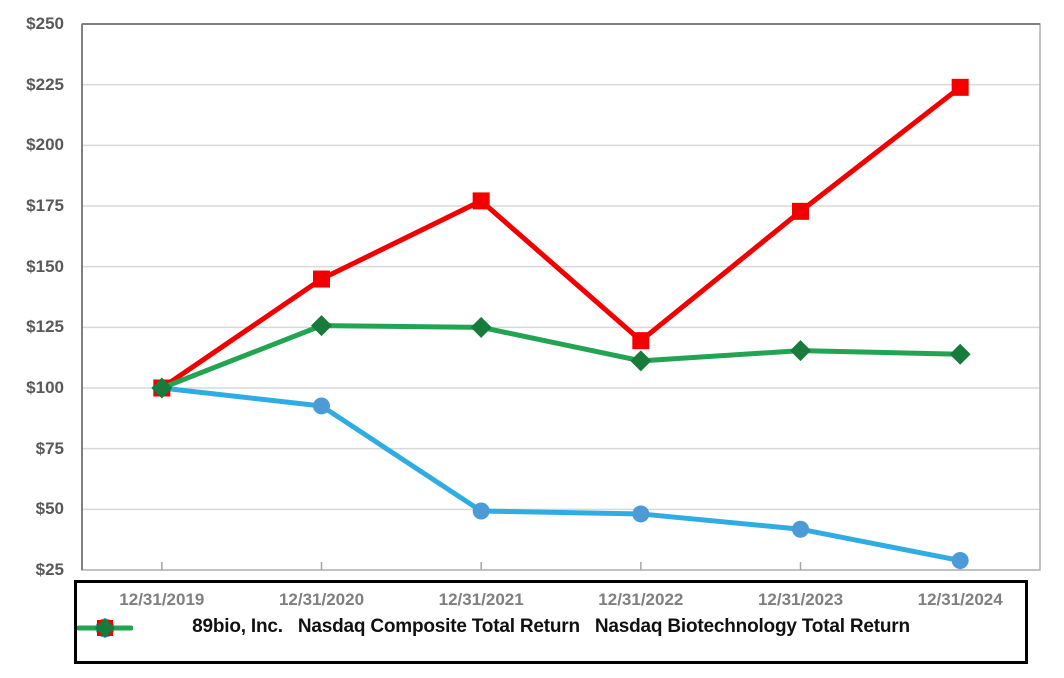 This screenshot has height=678, width=1064. What do you see at coordinates (641, 599) in the screenshot?
I see `x-axis-tick-label: 12/31/2022` at bounding box center [641, 599].